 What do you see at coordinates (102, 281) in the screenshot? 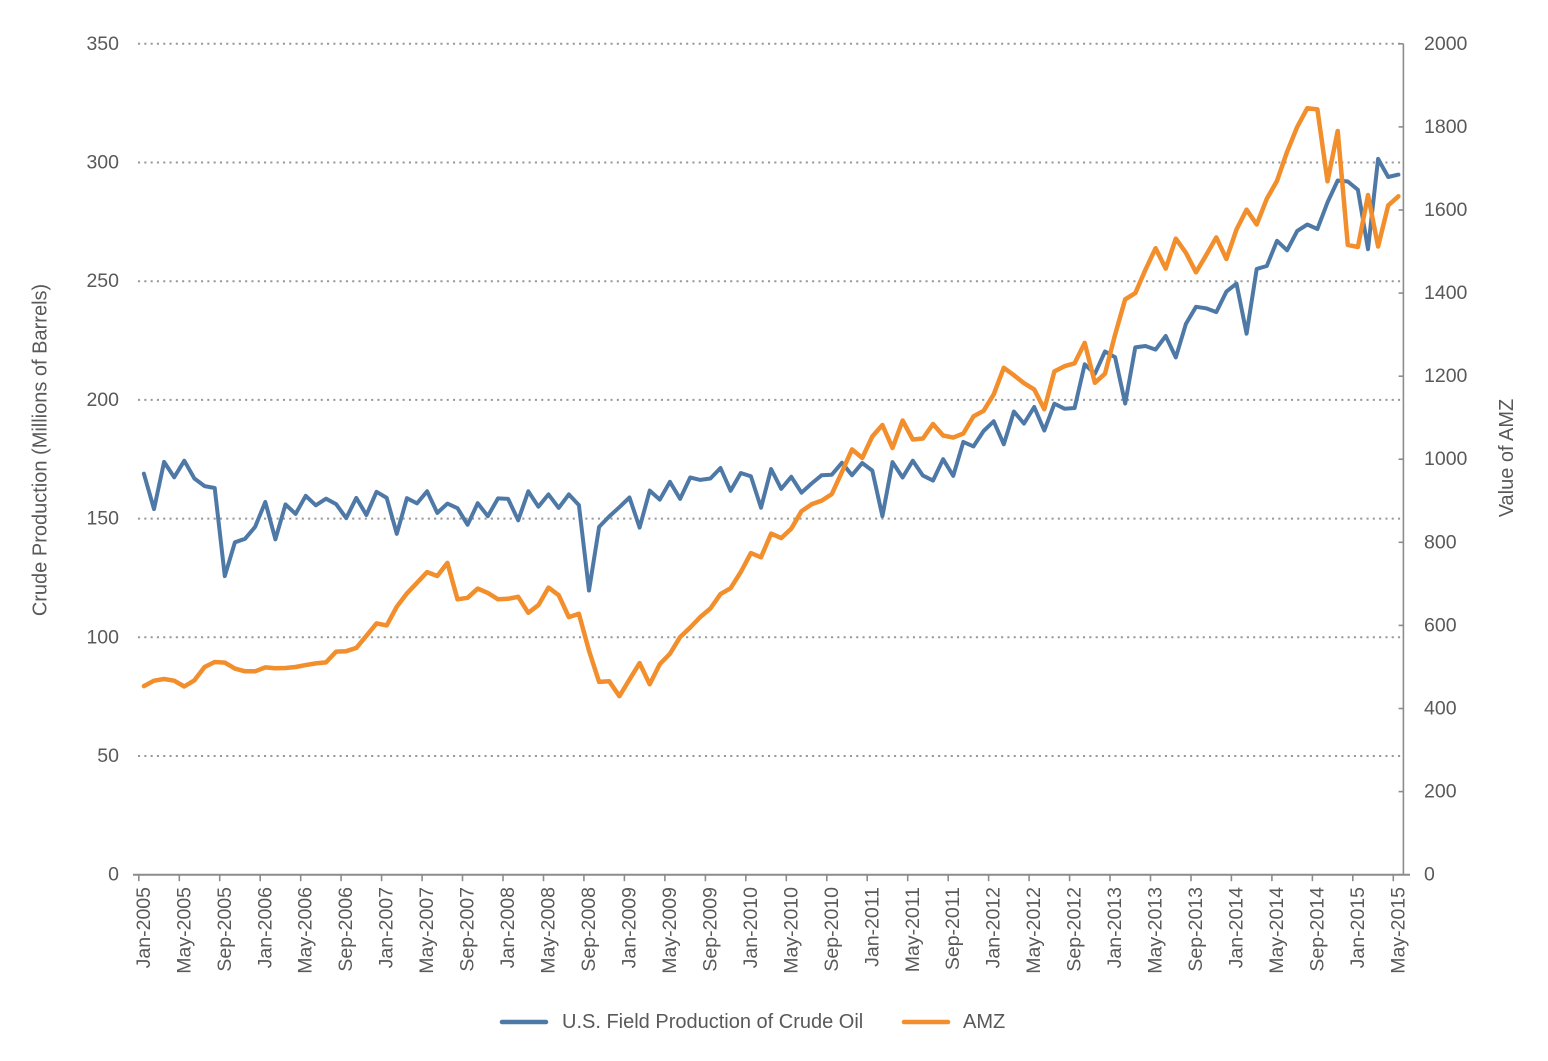
I see `svg-text: 250` at bounding box center [102, 281].